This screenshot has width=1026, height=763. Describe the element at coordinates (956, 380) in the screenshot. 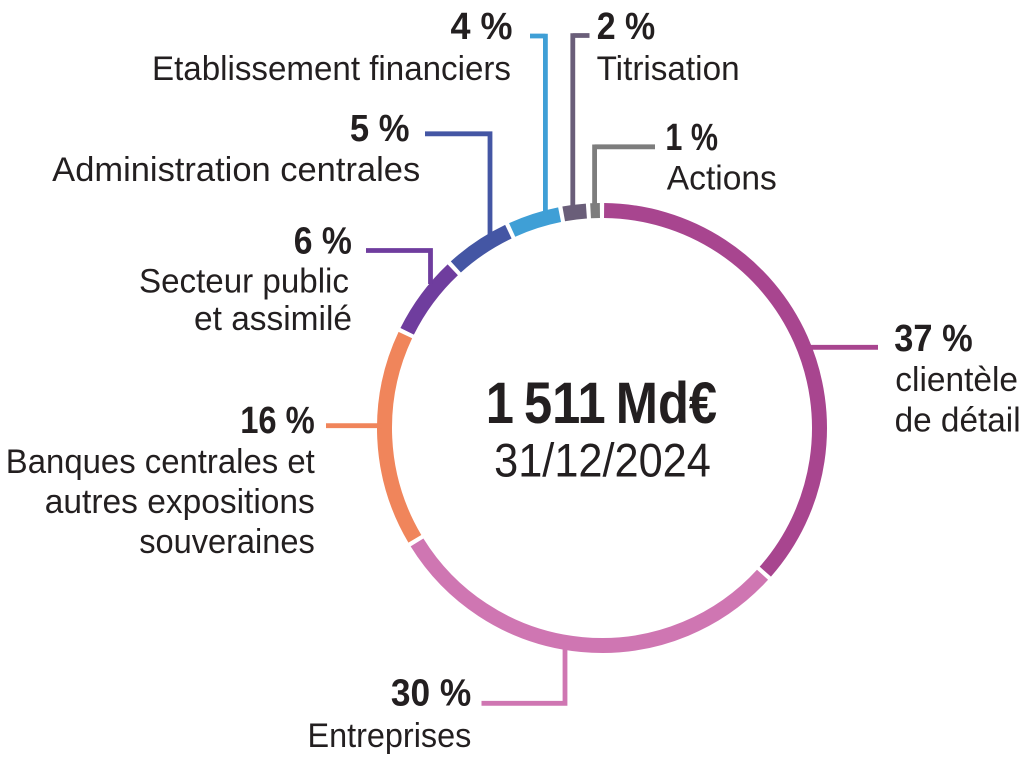

I see `svg-text: clientèle` at that location.